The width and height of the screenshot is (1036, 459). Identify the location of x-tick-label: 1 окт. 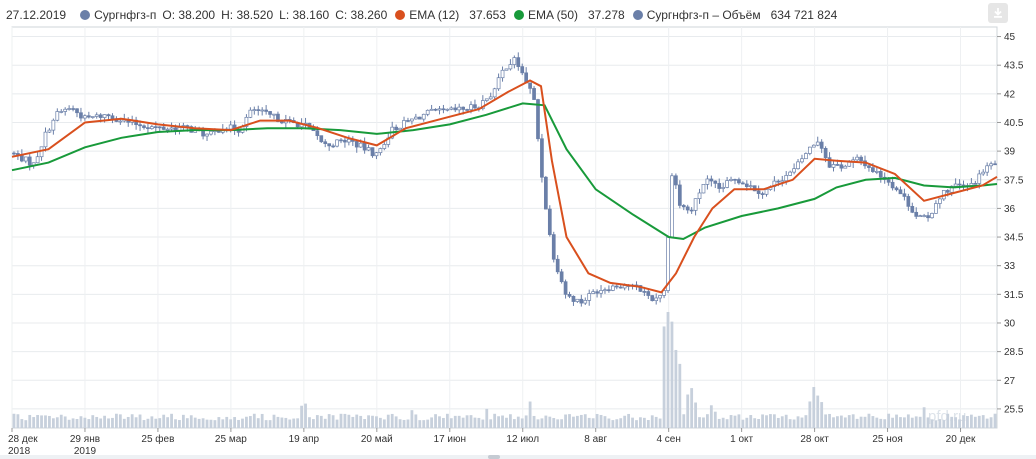
(741, 439).